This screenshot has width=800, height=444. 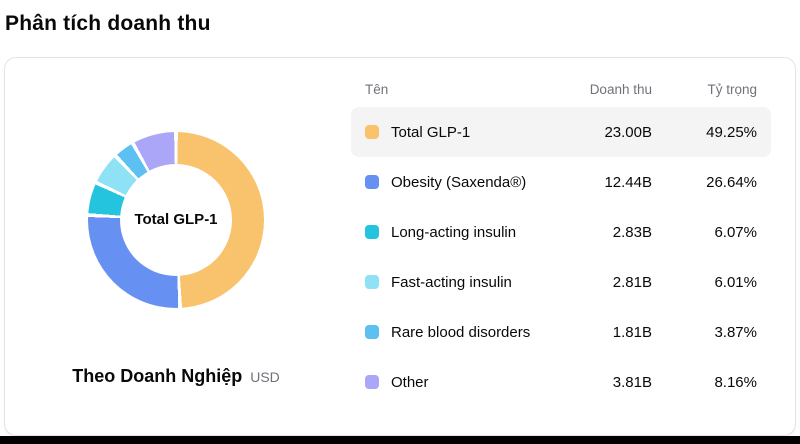 What do you see at coordinates (632, 332) in the screenshot?
I see `series-value: 1.81B` at bounding box center [632, 332].